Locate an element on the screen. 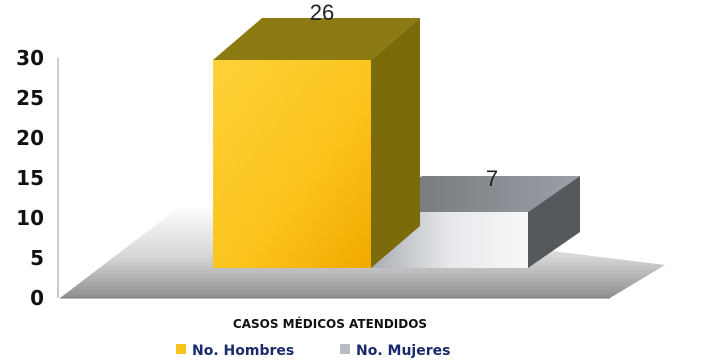 This screenshot has height=361, width=712. y-tick-label: 0 is located at coordinates (37, 298).